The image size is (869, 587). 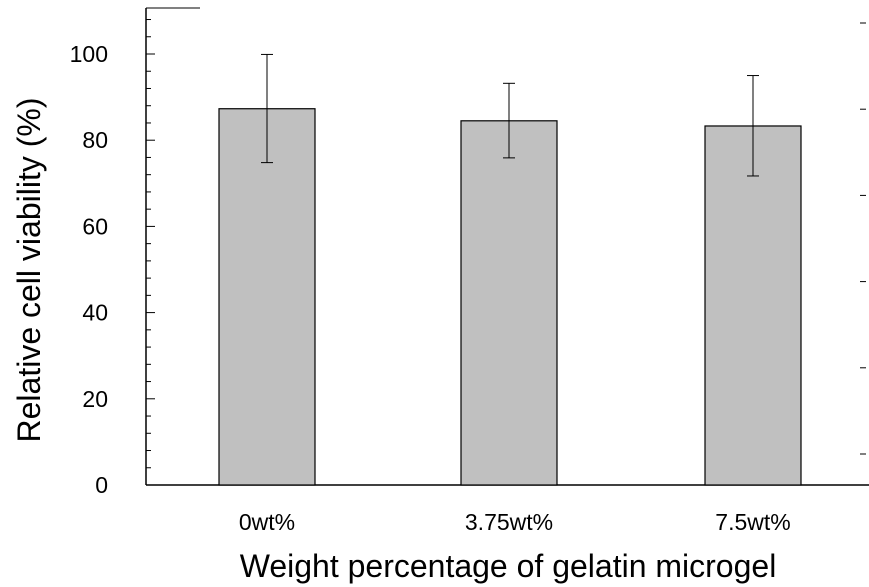 What do you see at coordinates (863, 238) in the screenshot?
I see `right-axis-ticks` at bounding box center [863, 238].